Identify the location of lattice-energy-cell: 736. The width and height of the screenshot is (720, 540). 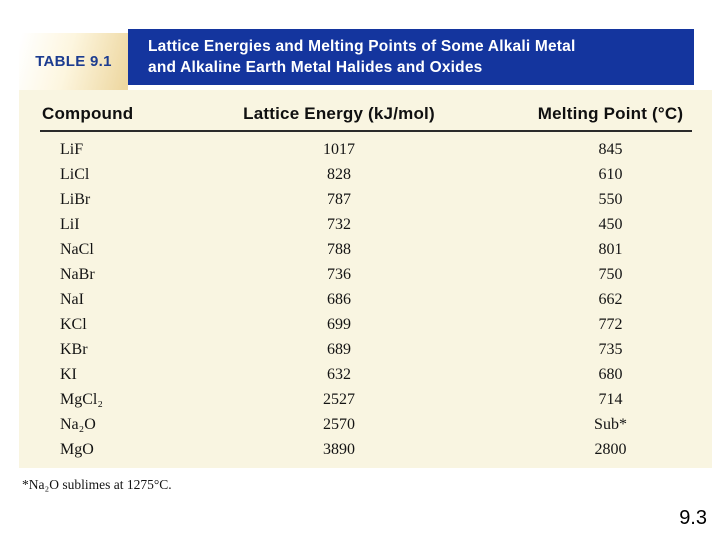
(339, 274).